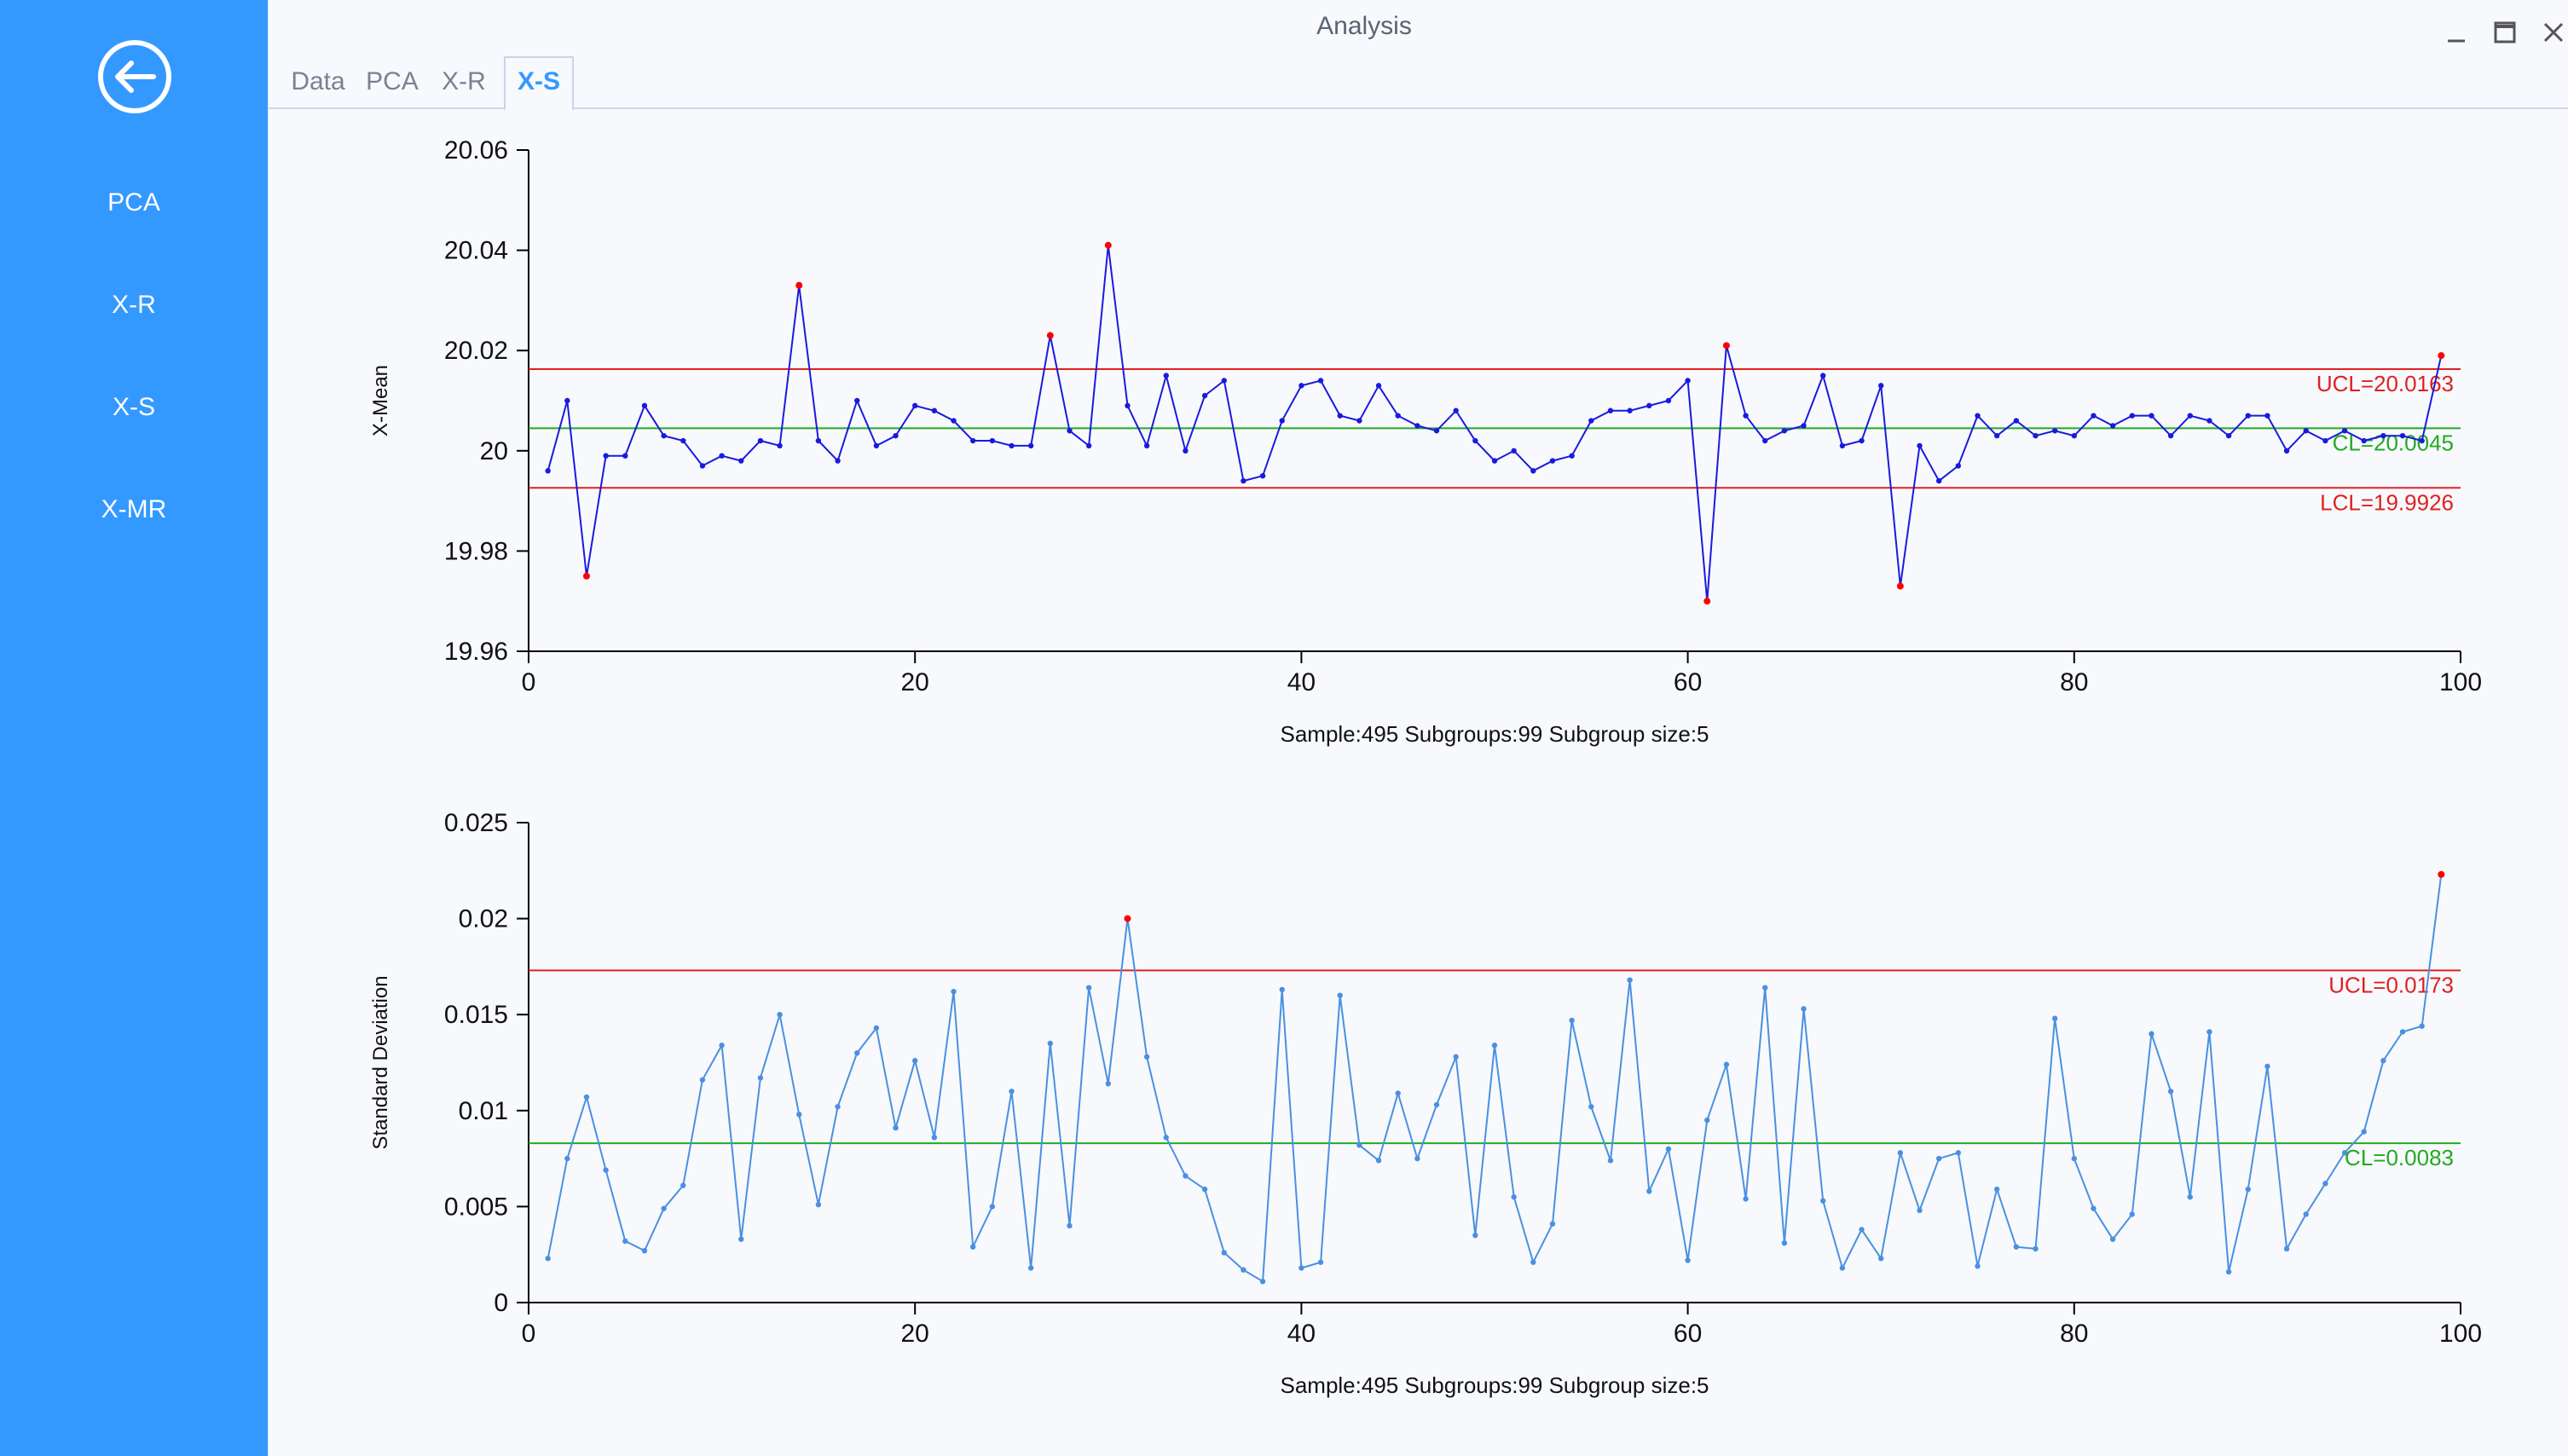 The width and height of the screenshot is (2568, 1456). What do you see at coordinates (158, 98) in the screenshot?
I see `back-button` at bounding box center [158, 98].